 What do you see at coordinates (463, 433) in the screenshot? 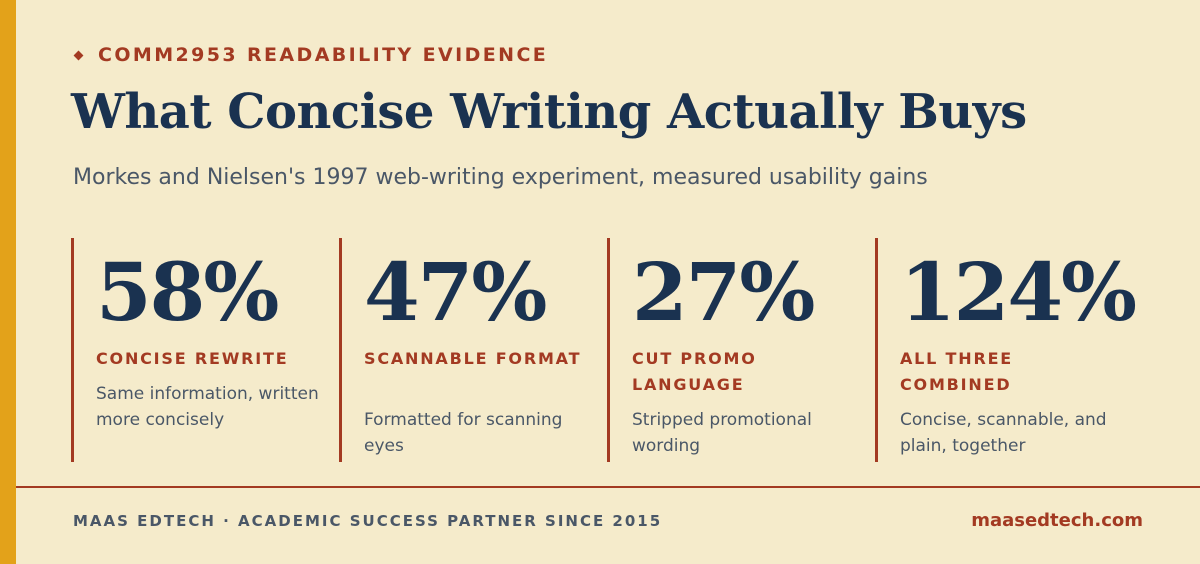
I see `stat-description: Formatted for scanning eyes` at bounding box center [463, 433].